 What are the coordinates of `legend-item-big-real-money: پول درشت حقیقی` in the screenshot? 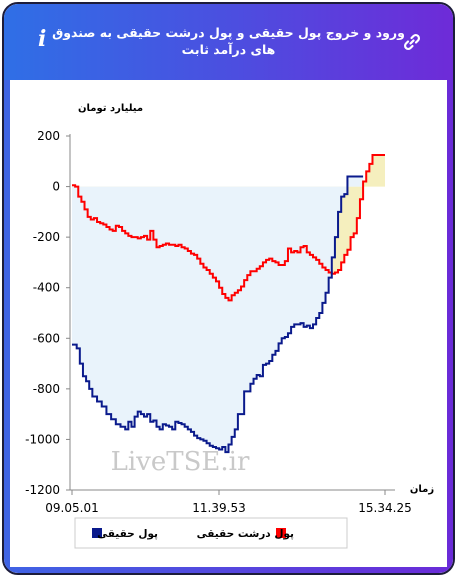 It's located at (245, 534).